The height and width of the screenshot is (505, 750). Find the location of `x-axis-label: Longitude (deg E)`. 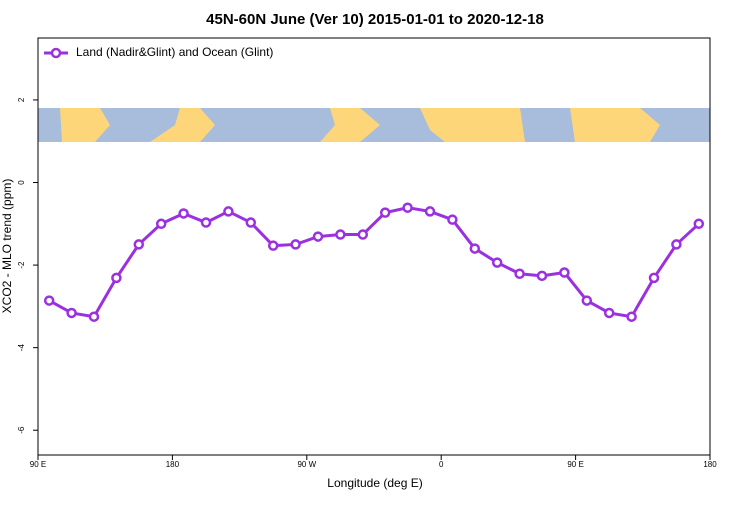

x-axis-label: Longitude (deg E) is located at coordinates (374, 483).